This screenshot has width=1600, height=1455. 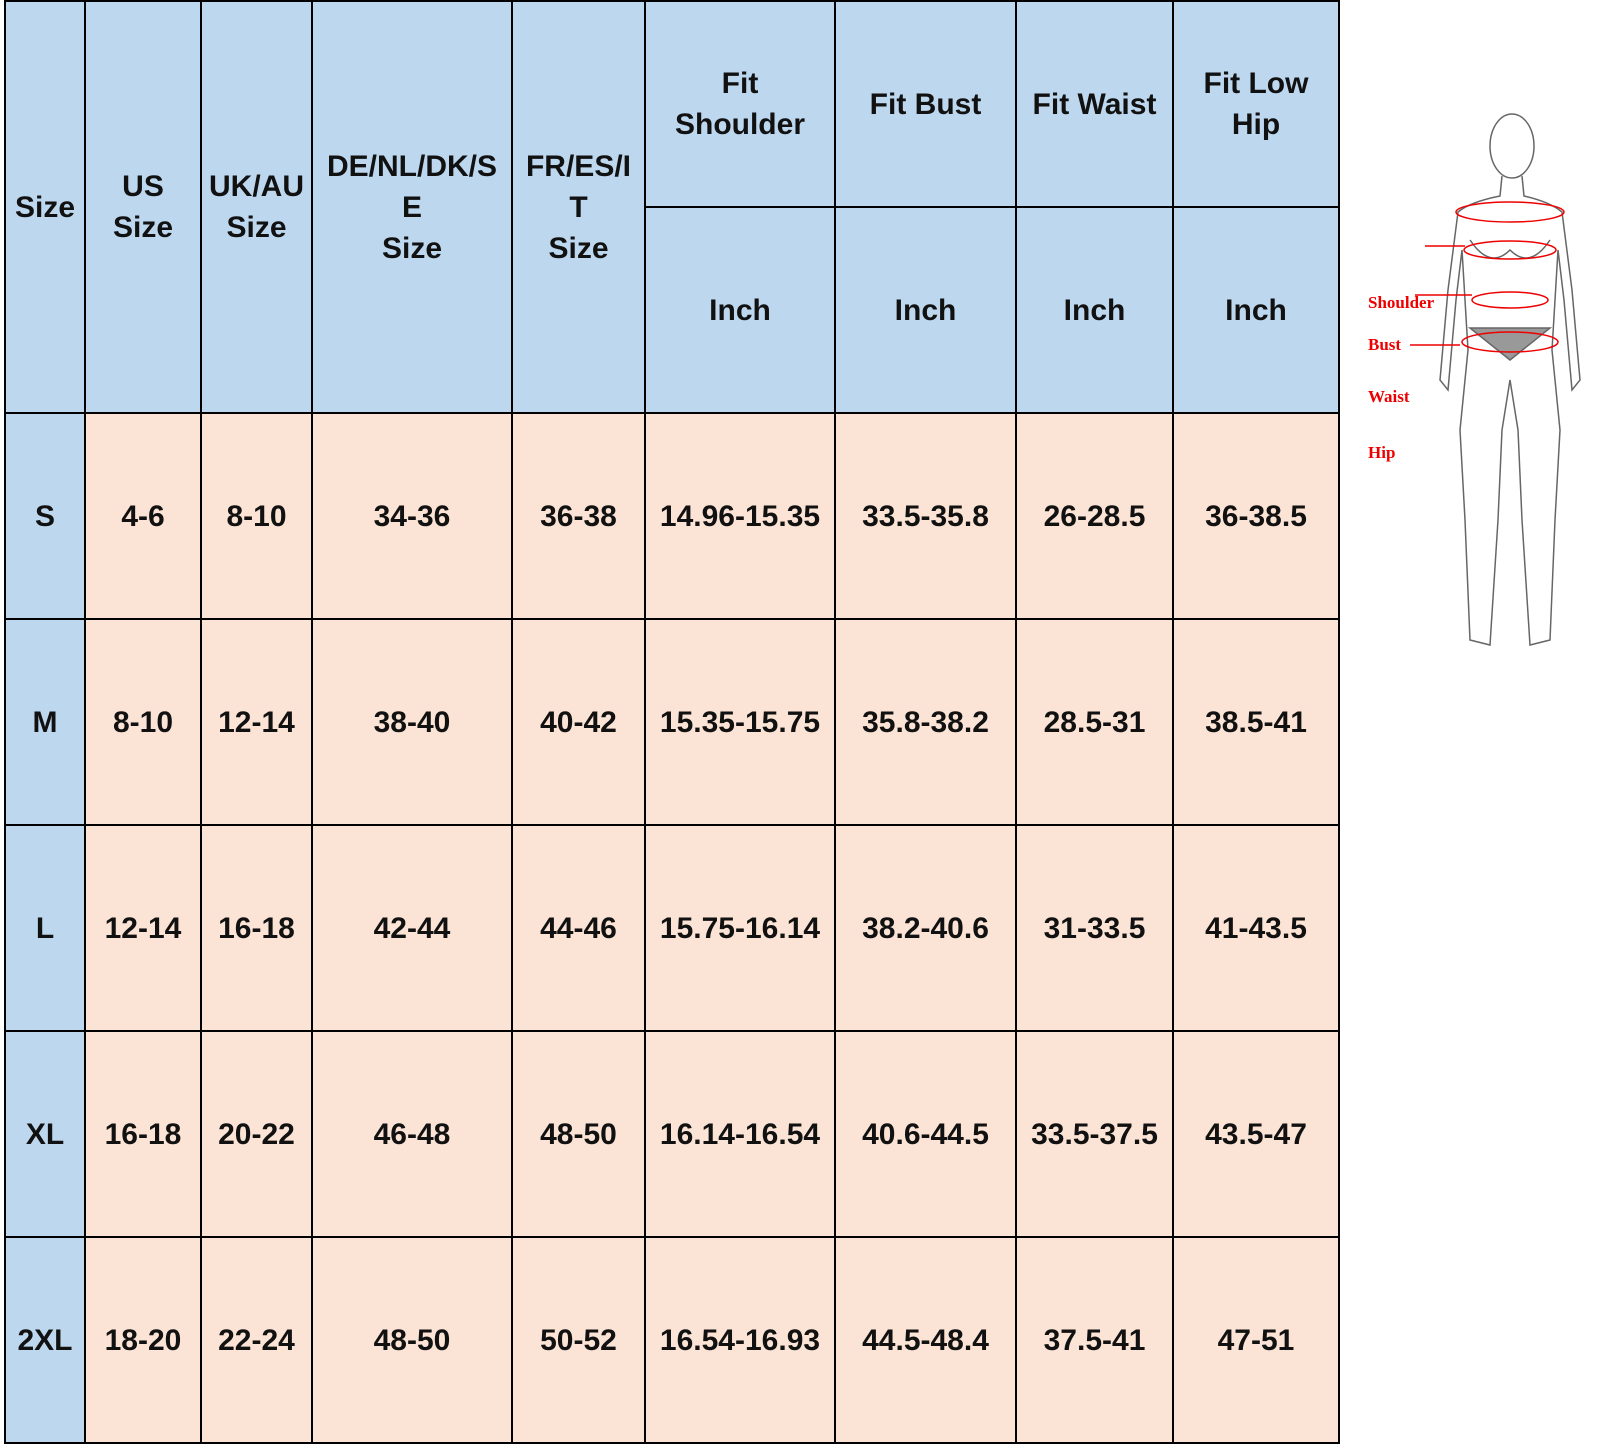 What do you see at coordinates (143, 207) in the screenshot?
I see `header-cell: US Size` at bounding box center [143, 207].